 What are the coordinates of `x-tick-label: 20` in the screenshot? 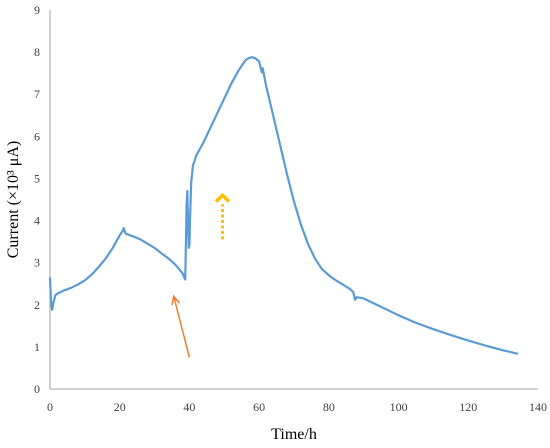 It's located at (120, 407).